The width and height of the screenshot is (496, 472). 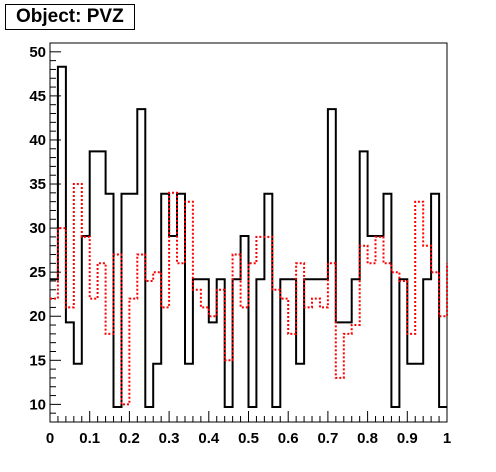 What do you see at coordinates (169, 438) in the screenshot?
I see `x-tick-label: 0.3` at bounding box center [169, 438].